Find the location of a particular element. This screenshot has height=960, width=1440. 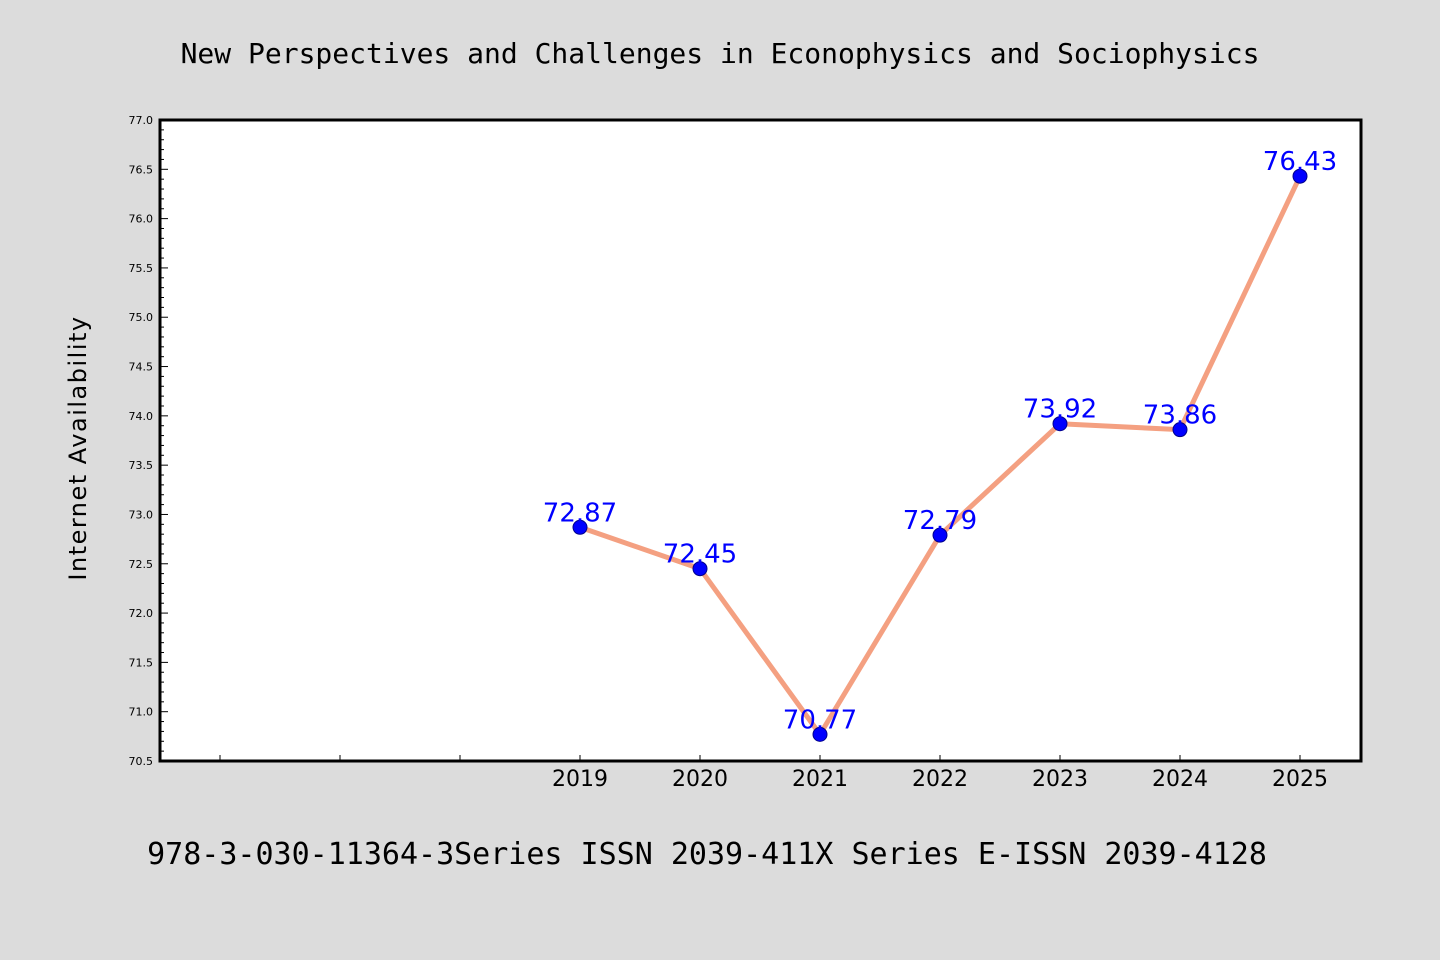

data-label: 70.77 is located at coordinates (820, 720).